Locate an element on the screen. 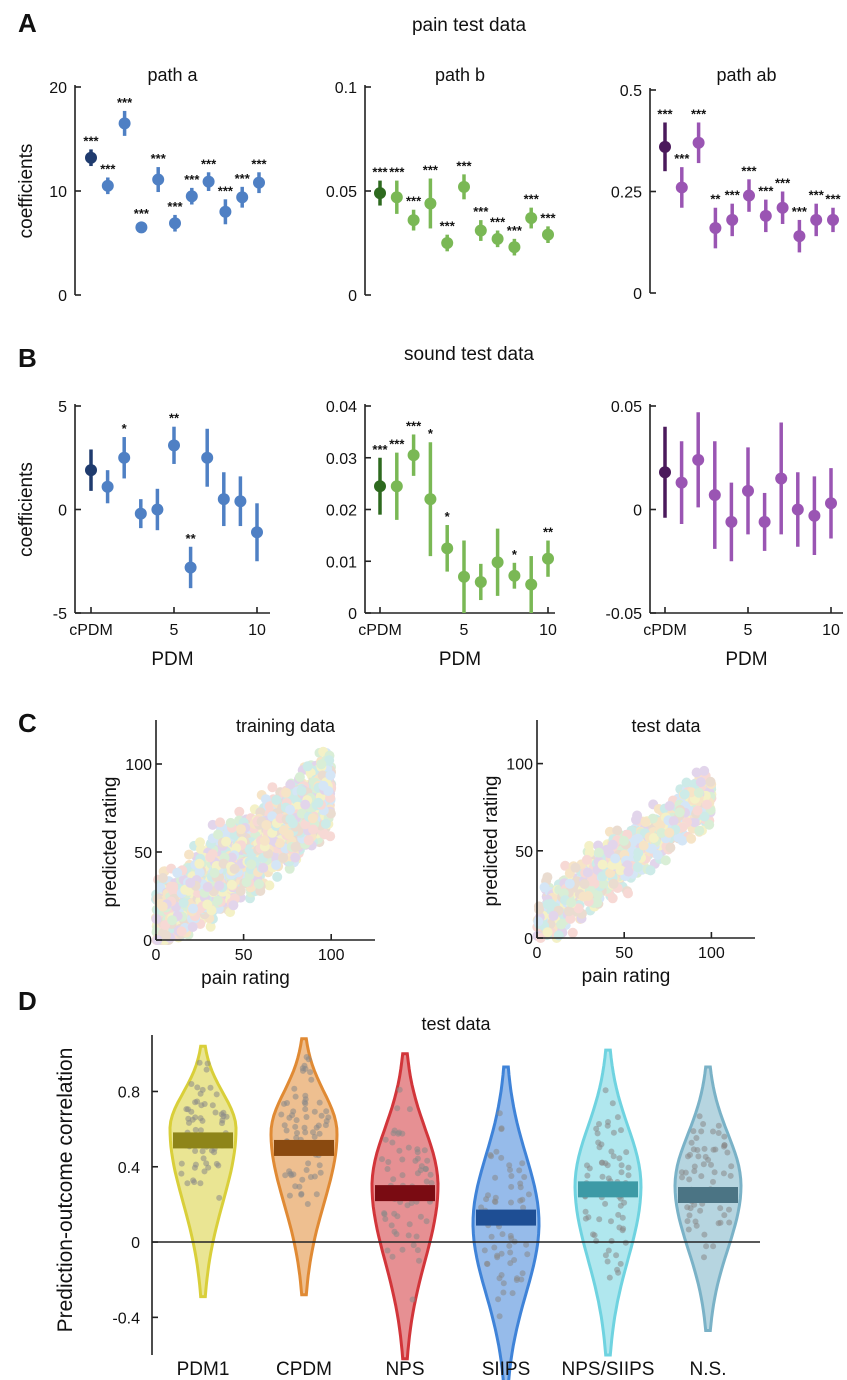 This screenshot has width=847, height=1380. x-axis-label: PDM is located at coordinates (172, 659).